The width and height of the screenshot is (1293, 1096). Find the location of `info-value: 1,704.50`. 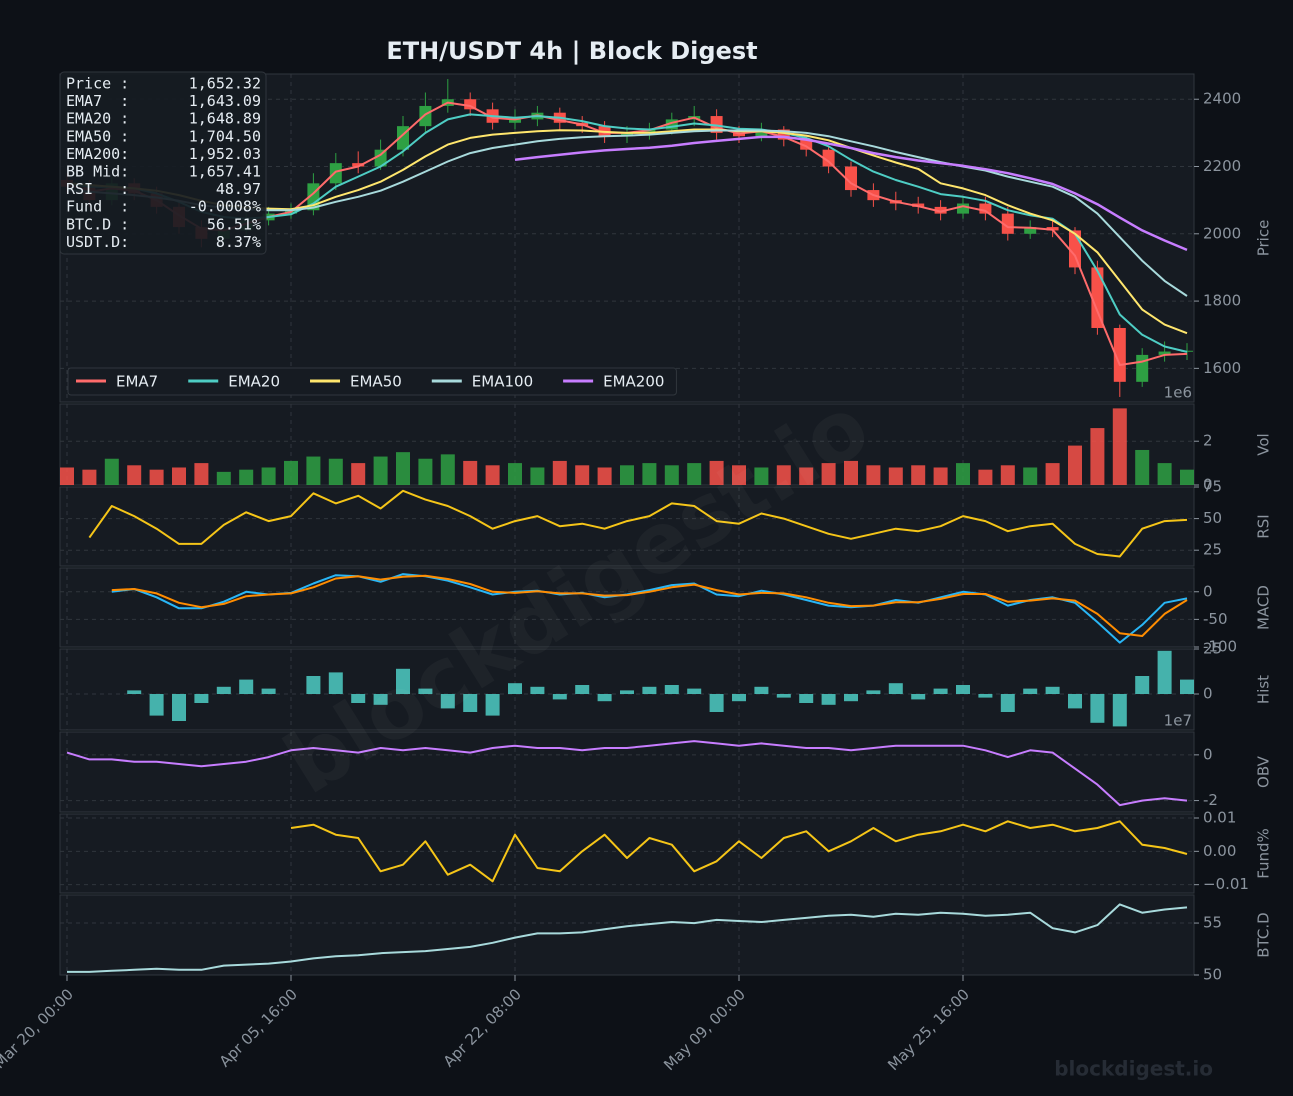

info-value: 1,704.50 is located at coordinates (225, 136).